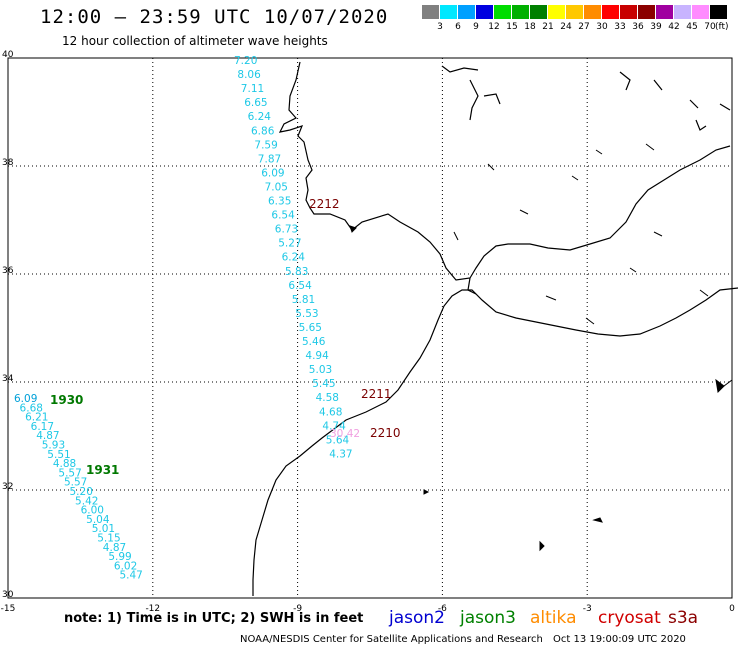 This screenshot has height=650, width=740. What do you see at coordinates (566, 27) in the screenshot?
I see `legend-label: 24` at bounding box center [566, 27].